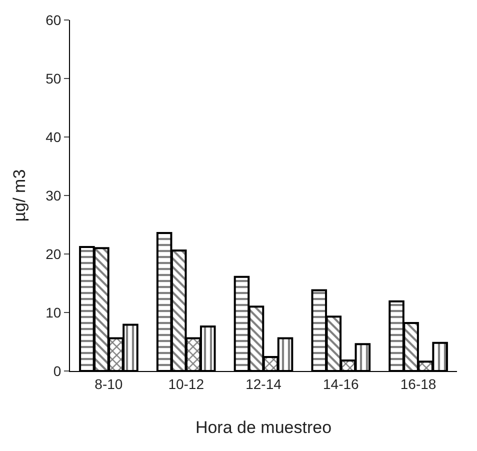 This screenshot has height=451, width=477. Describe the element at coordinates (54, 195) in the screenshot. I see `y-tick-label: 30` at that location.